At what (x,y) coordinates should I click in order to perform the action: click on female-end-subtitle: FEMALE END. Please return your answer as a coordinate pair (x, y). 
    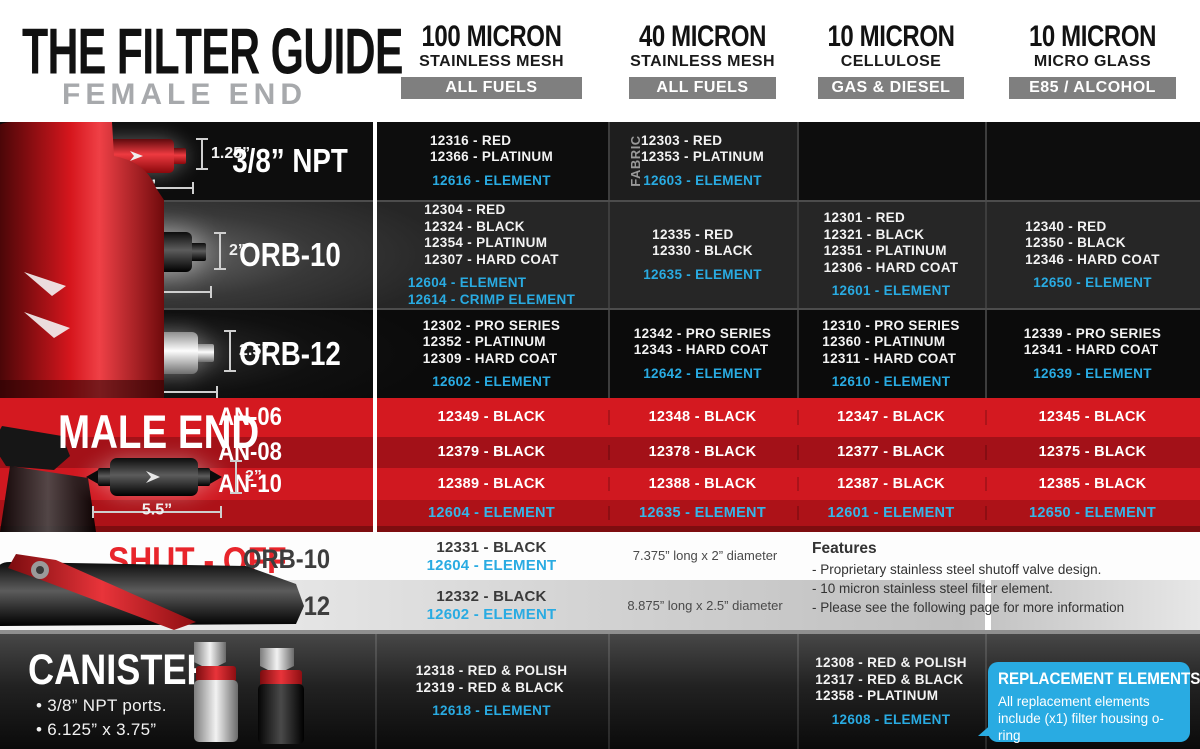
    Looking at the image, I should click on (184, 94).